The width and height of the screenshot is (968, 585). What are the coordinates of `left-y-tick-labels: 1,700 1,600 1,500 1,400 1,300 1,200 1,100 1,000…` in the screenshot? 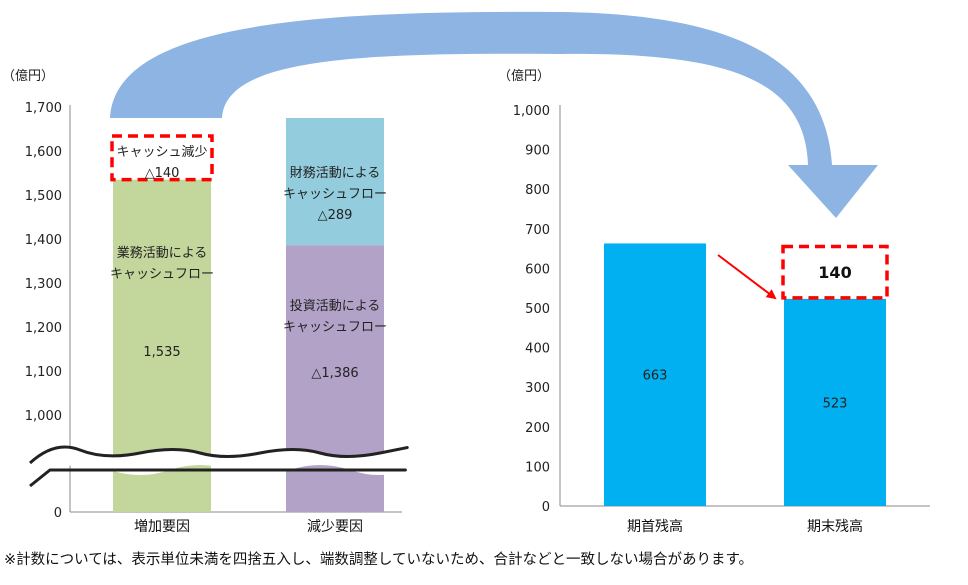 It's located at (43, 311).